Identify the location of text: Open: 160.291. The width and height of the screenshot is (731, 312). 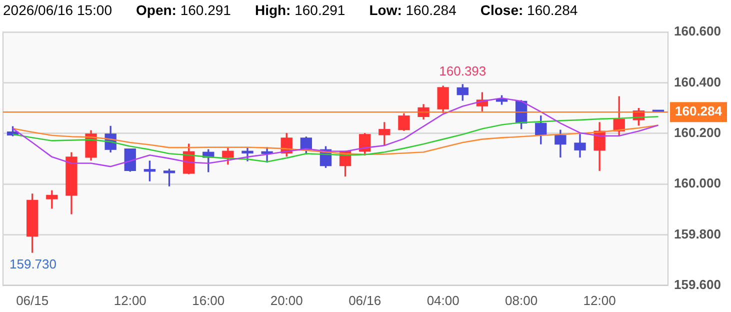
(183, 10).